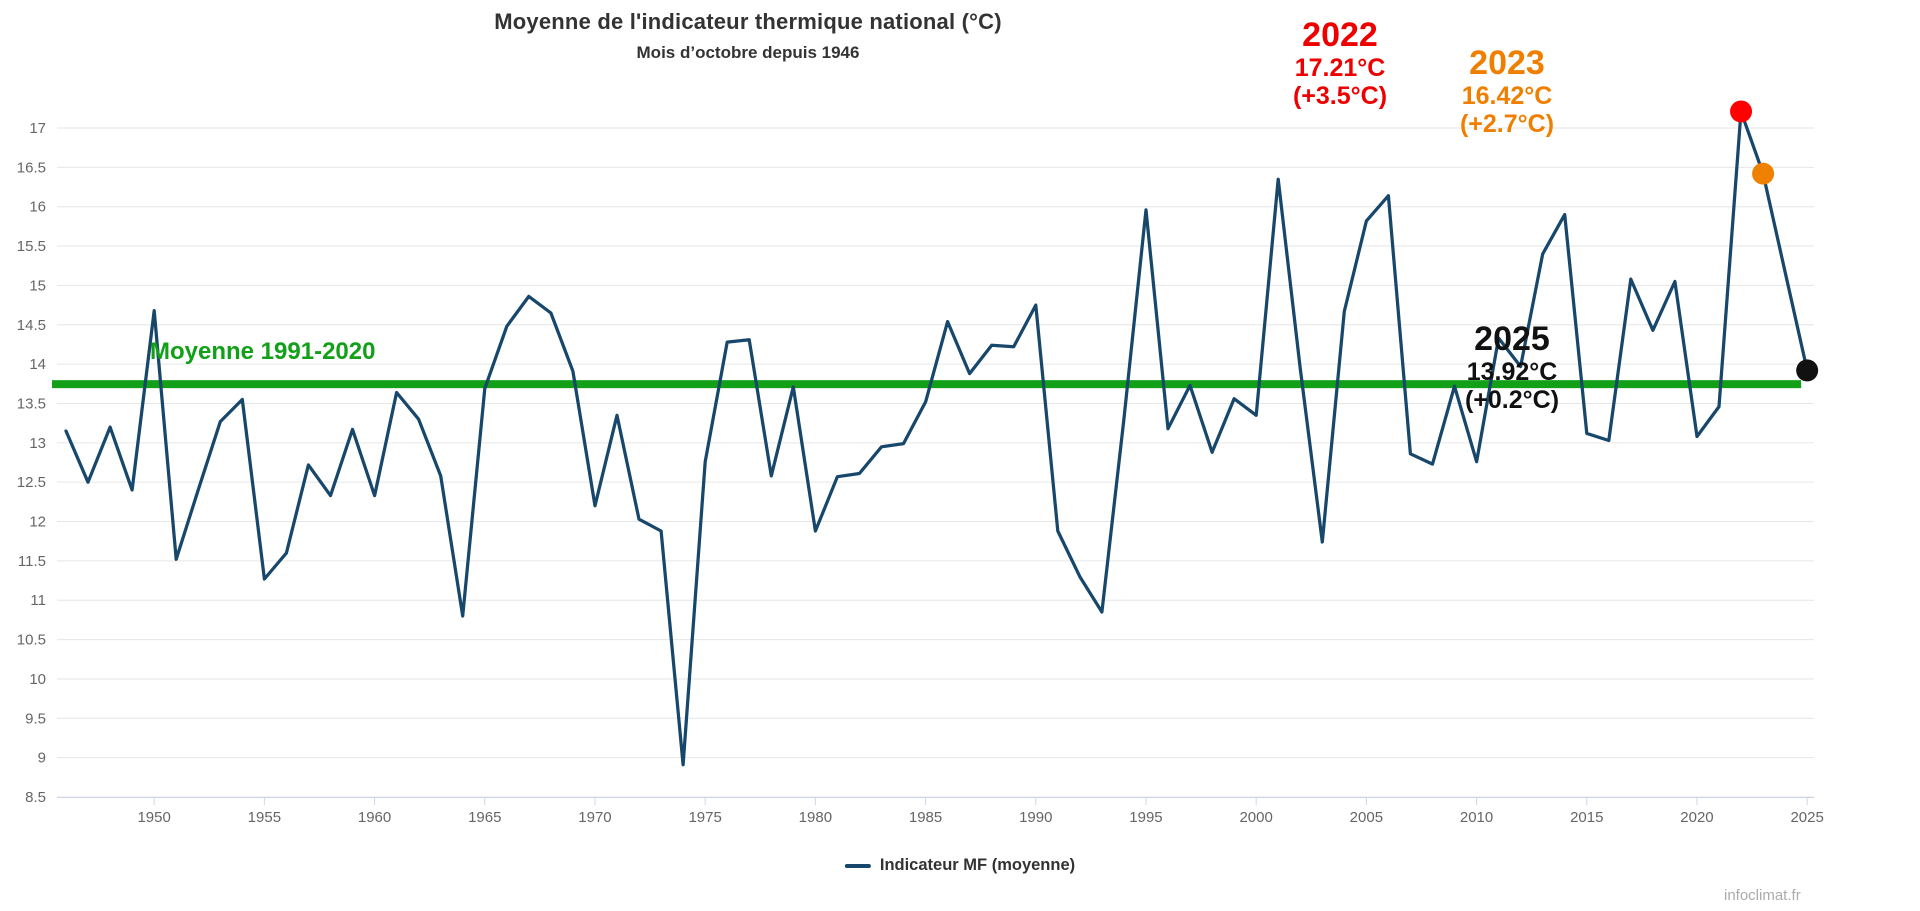  Describe the element at coordinates (42, 758) in the screenshot. I see `y-axis-label: 9` at that location.